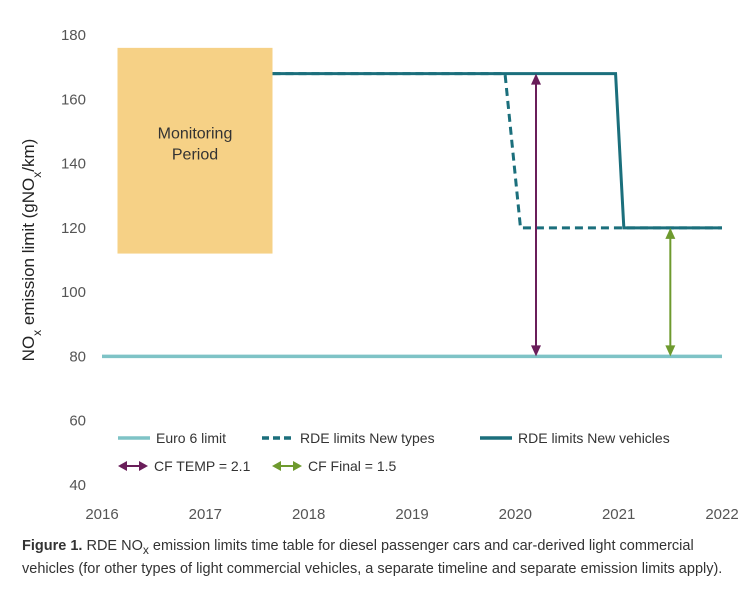  Describe the element at coordinates (721, 514) in the screenshot. I see `x-tick-label: 2022` at that location.